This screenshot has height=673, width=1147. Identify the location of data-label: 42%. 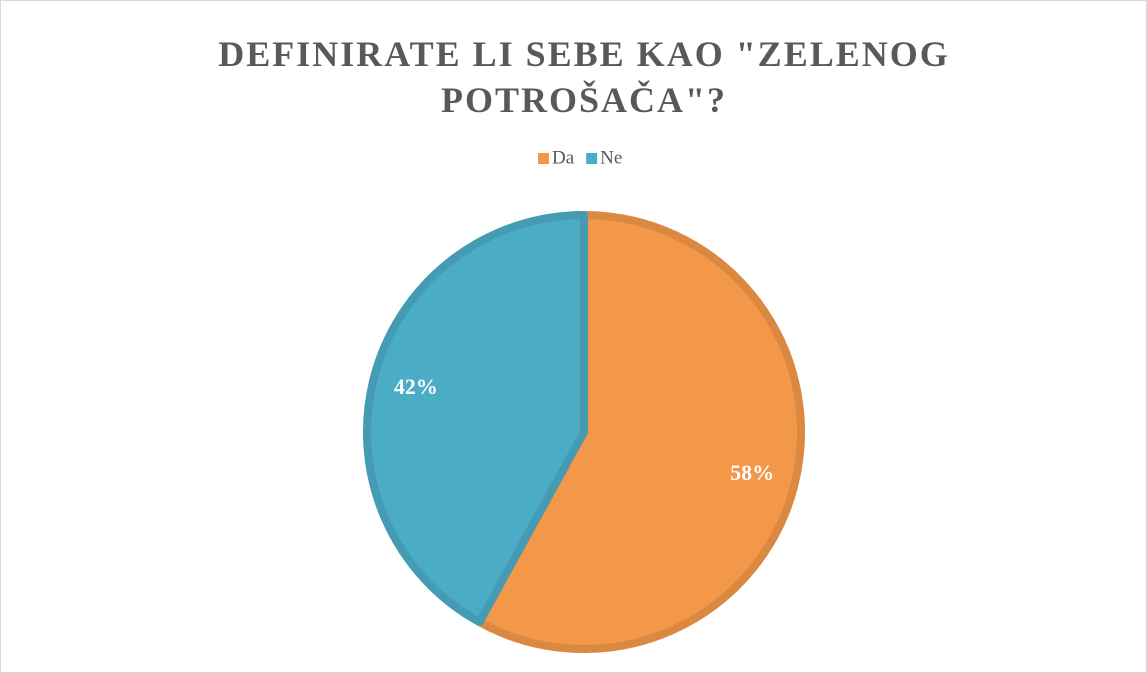
(416, 386).